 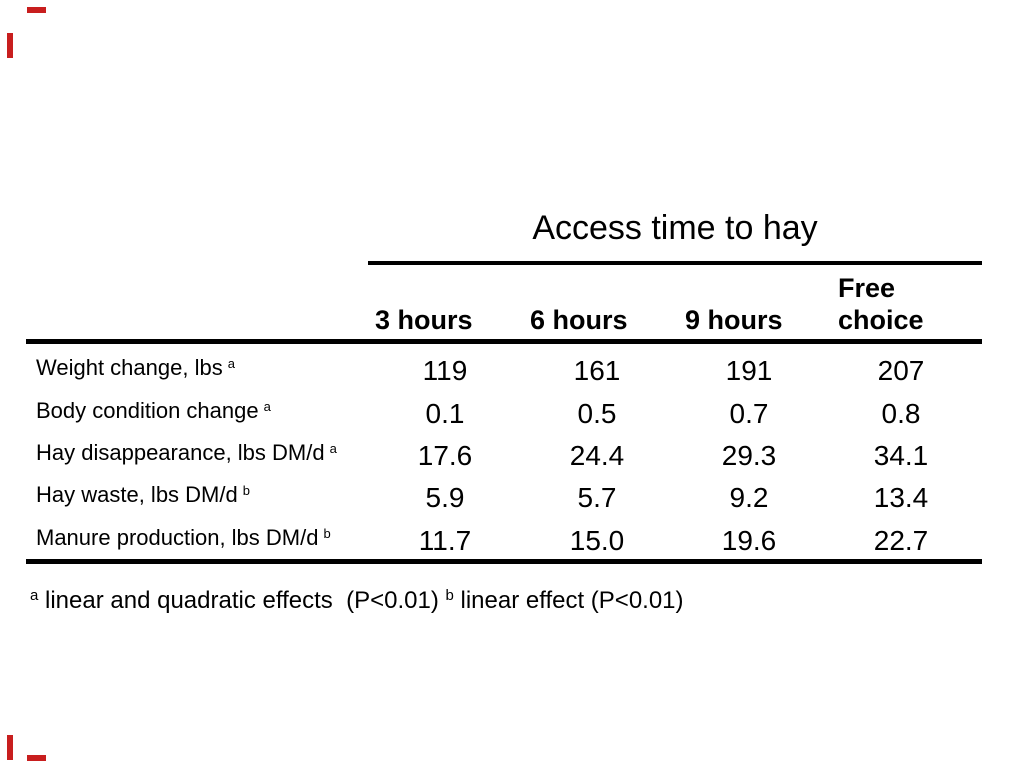 What do you see at coordinates (901, 413) in the screenshot?
I see `cell-value: 0.8` at bounding box center [901, 413].